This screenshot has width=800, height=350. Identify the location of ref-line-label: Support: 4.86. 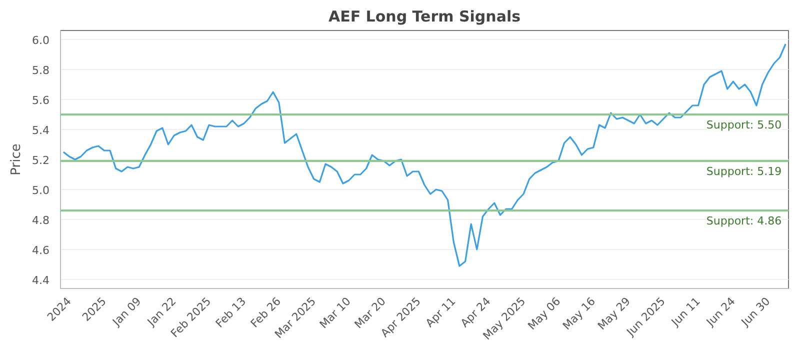
(744, 221).